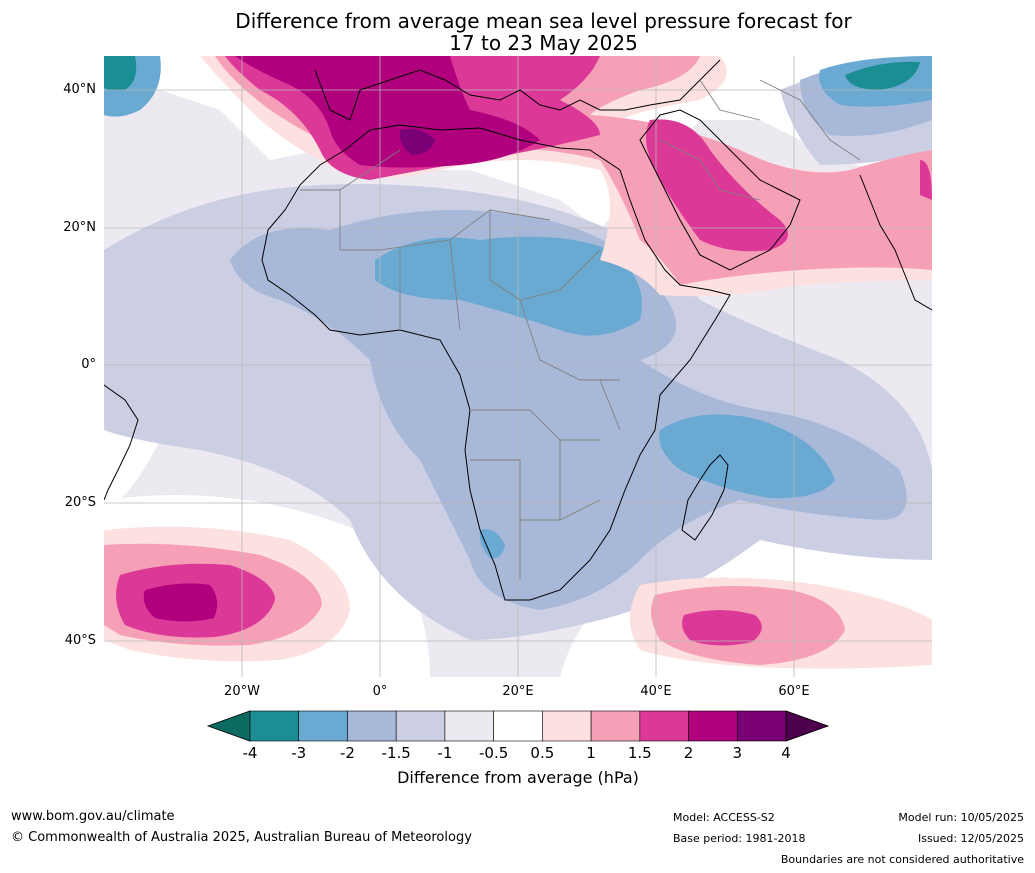 Image resolution: width=1035 pixels, height=873 pixels. Describe the element at coordinates (786, 753) in the screenshot. I see `colorbar-tick-label: 4` at that location.